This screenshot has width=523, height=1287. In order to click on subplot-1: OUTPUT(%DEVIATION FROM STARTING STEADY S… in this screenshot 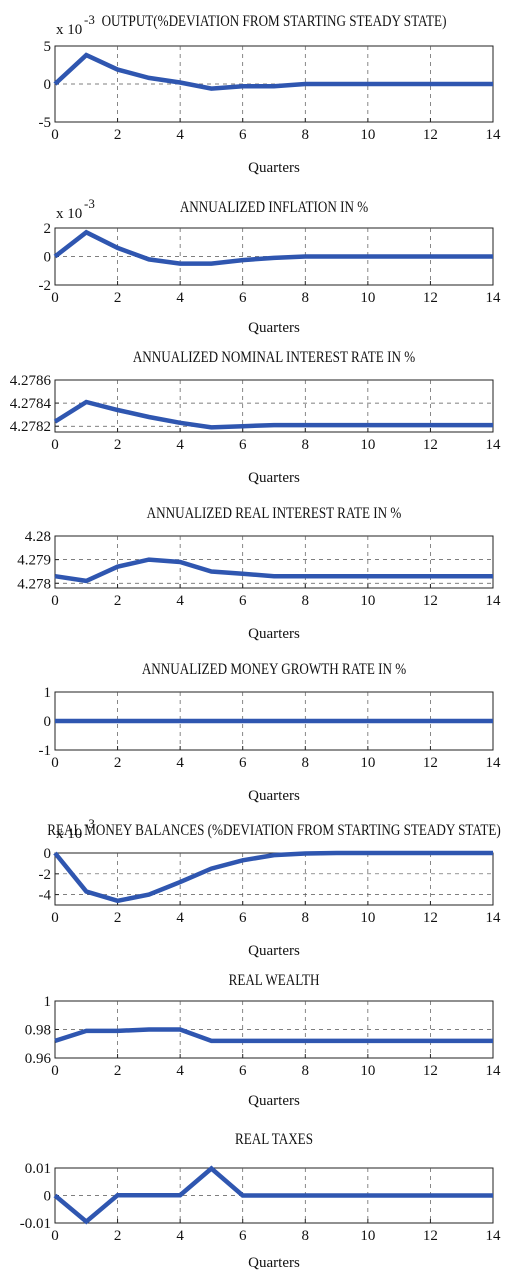, I will do `click(270, 94)`.